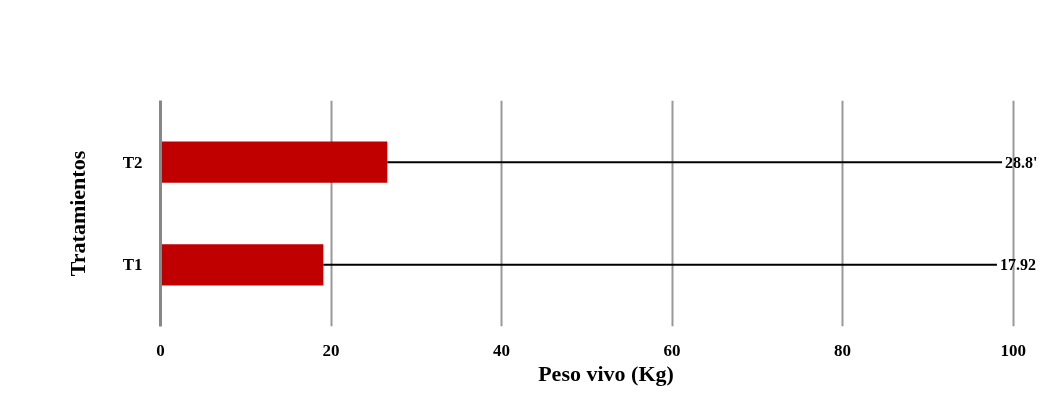  What do you see at coordinates (843, 350) in the screenshot?
I see `x-tick-label: 80` at bounding box center [843, 350].